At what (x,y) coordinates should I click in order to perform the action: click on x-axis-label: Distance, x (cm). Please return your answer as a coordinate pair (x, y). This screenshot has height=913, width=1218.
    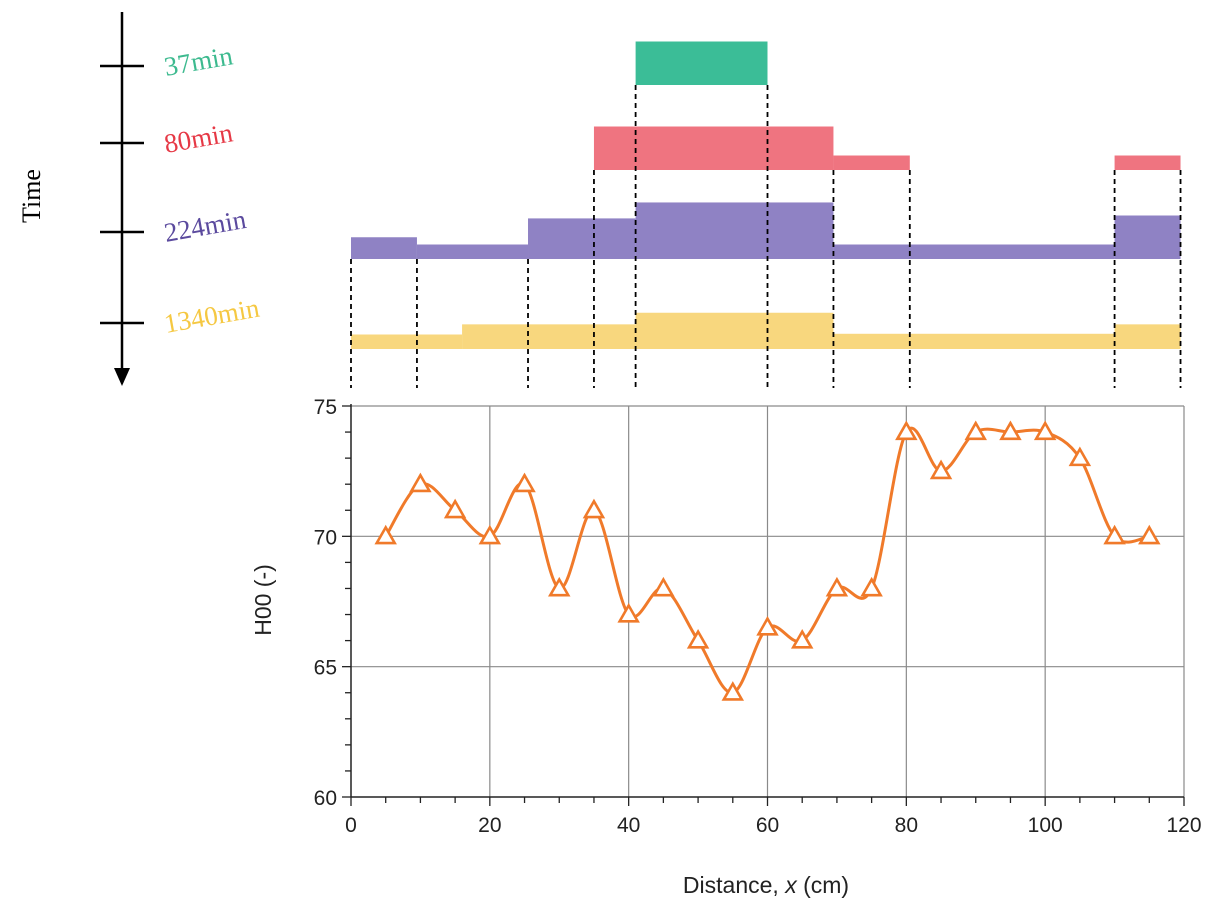
    Looking at the image, I should click on (766, 885).